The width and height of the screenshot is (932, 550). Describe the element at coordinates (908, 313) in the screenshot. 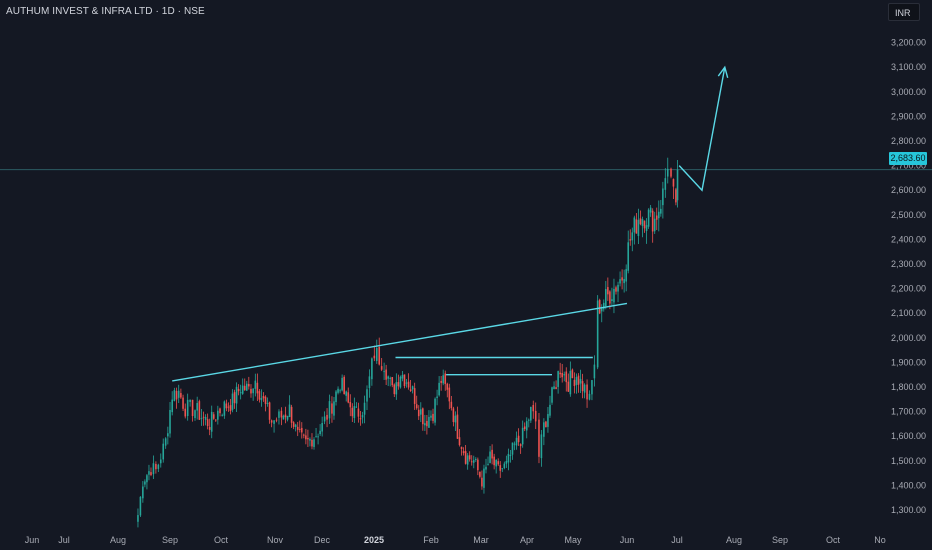

I see `y-tick-label: 2,100.00` at that location.